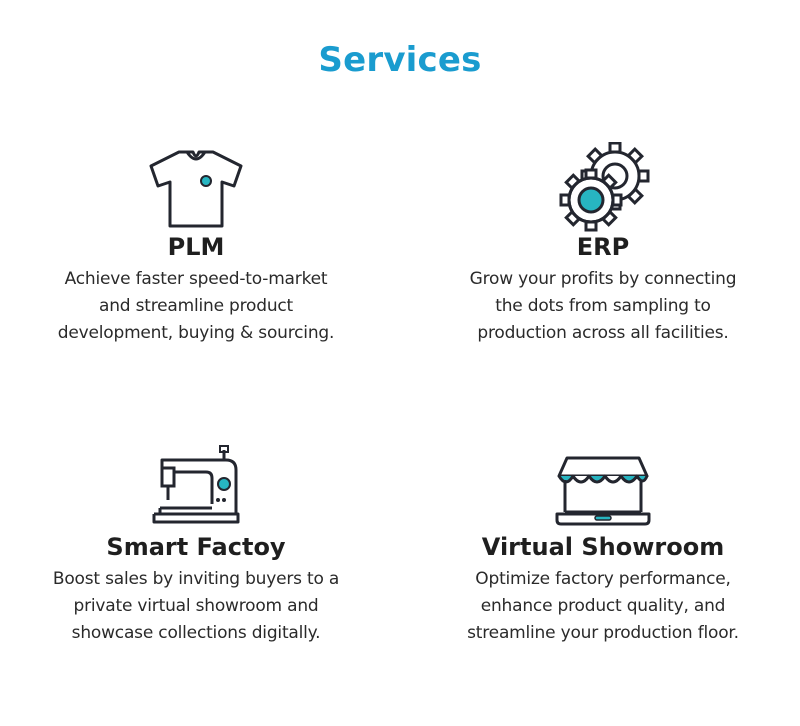 Image resolution: width=800 pixels, height=726 pixels. What do you see at coordinates (603, 633) in the screenshot?
I see `description-line: streamline your production floor.` at bounding box center [603, 633].